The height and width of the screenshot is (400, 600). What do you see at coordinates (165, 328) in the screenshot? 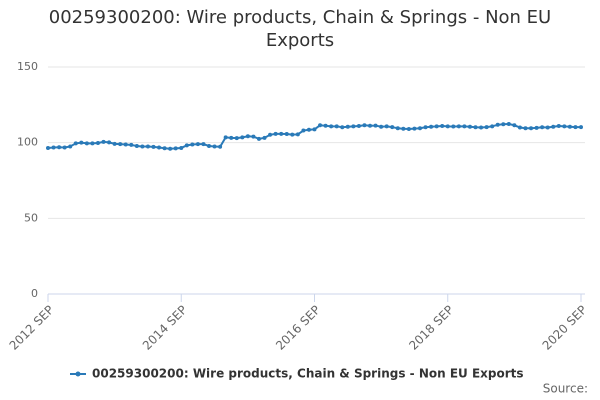
I see `x-tick-label: 2014 SEP` at bounding box center [165, 328].